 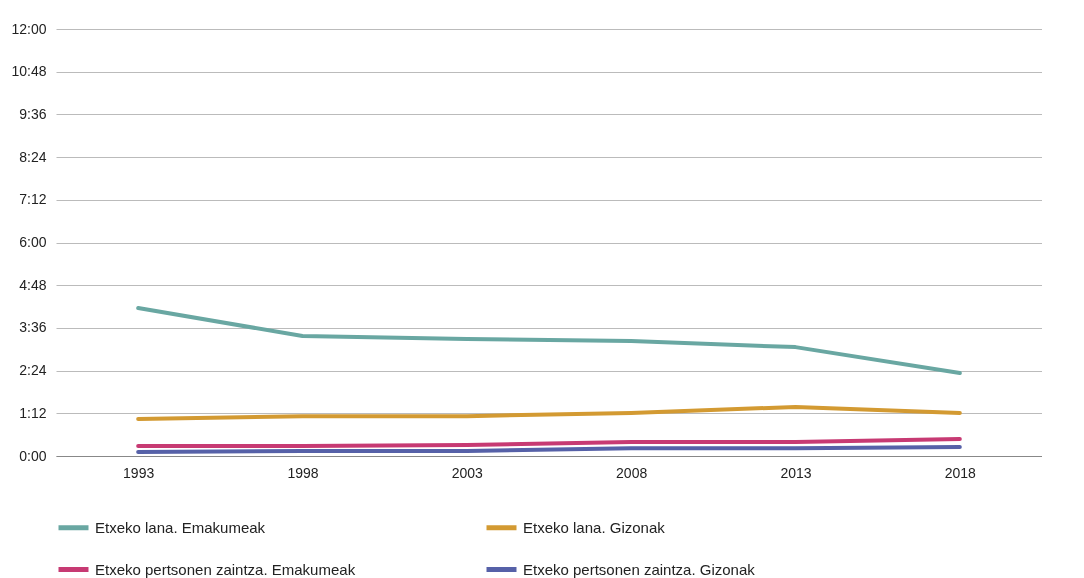 I want to click on y-tick-label: 1:12, so click(x=33, y=412).